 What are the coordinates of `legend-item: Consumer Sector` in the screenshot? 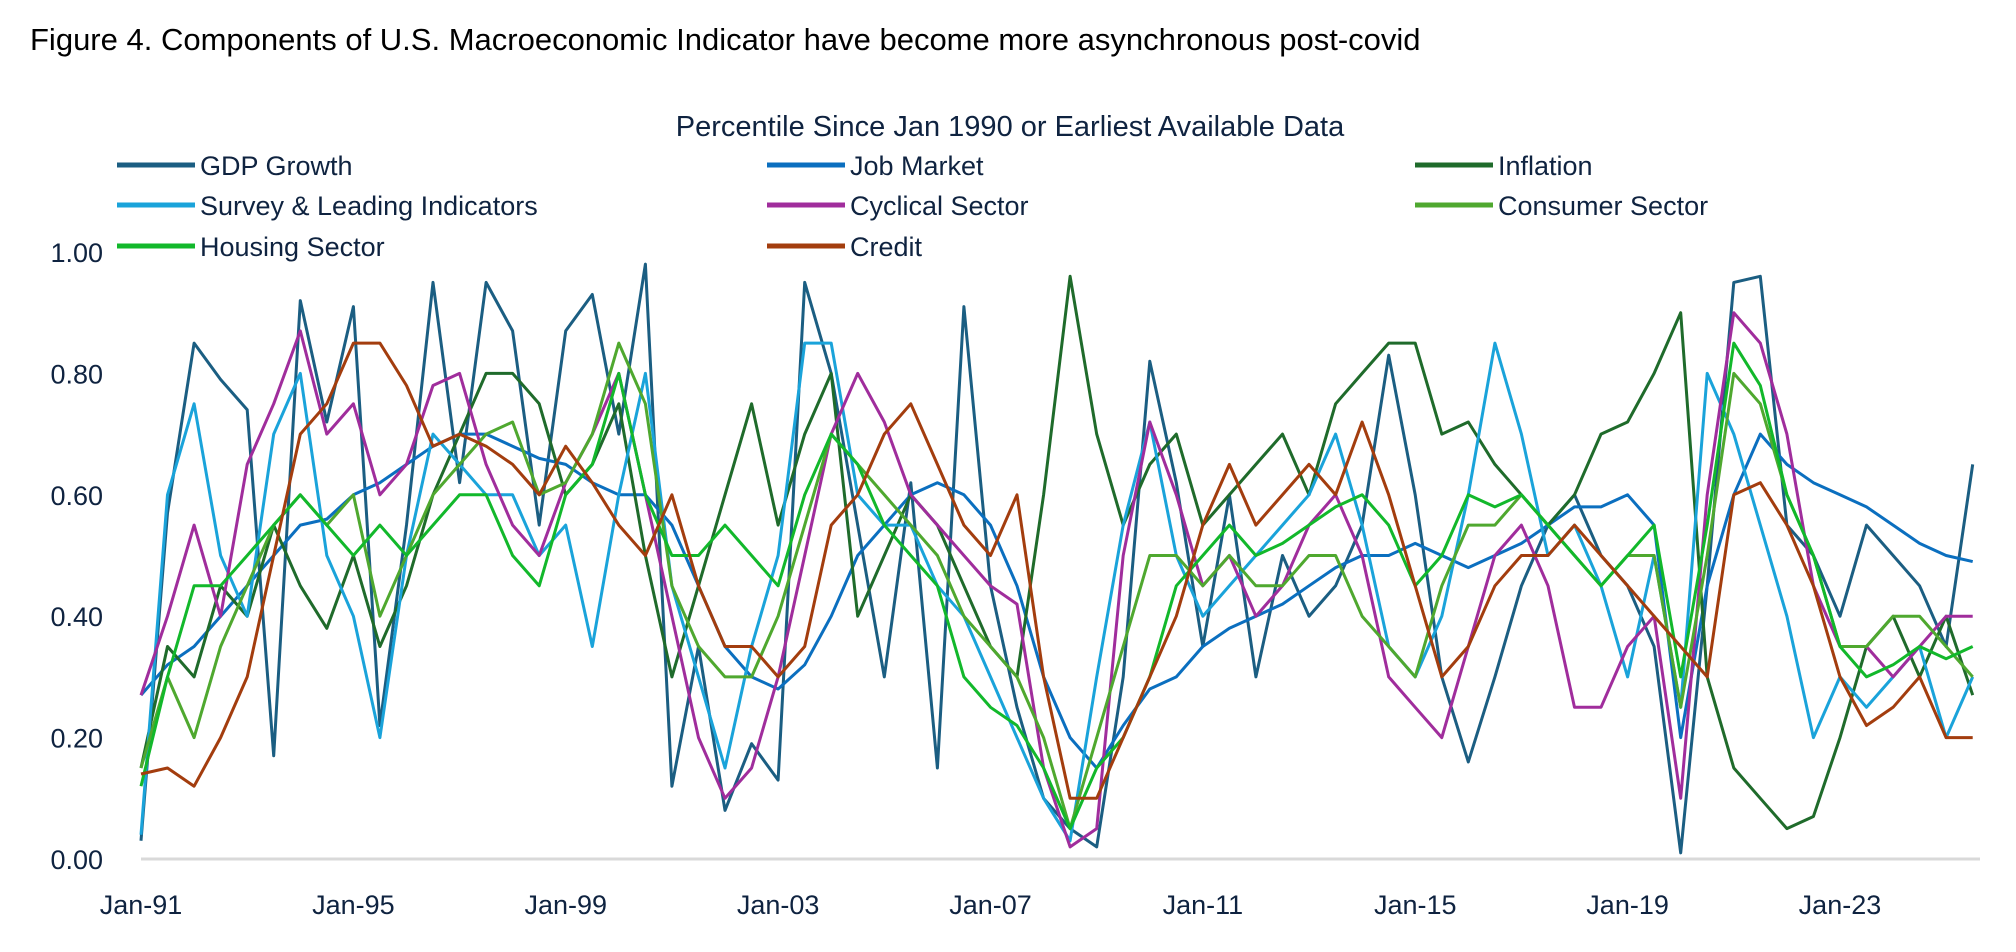 It's located at (1561, 206).